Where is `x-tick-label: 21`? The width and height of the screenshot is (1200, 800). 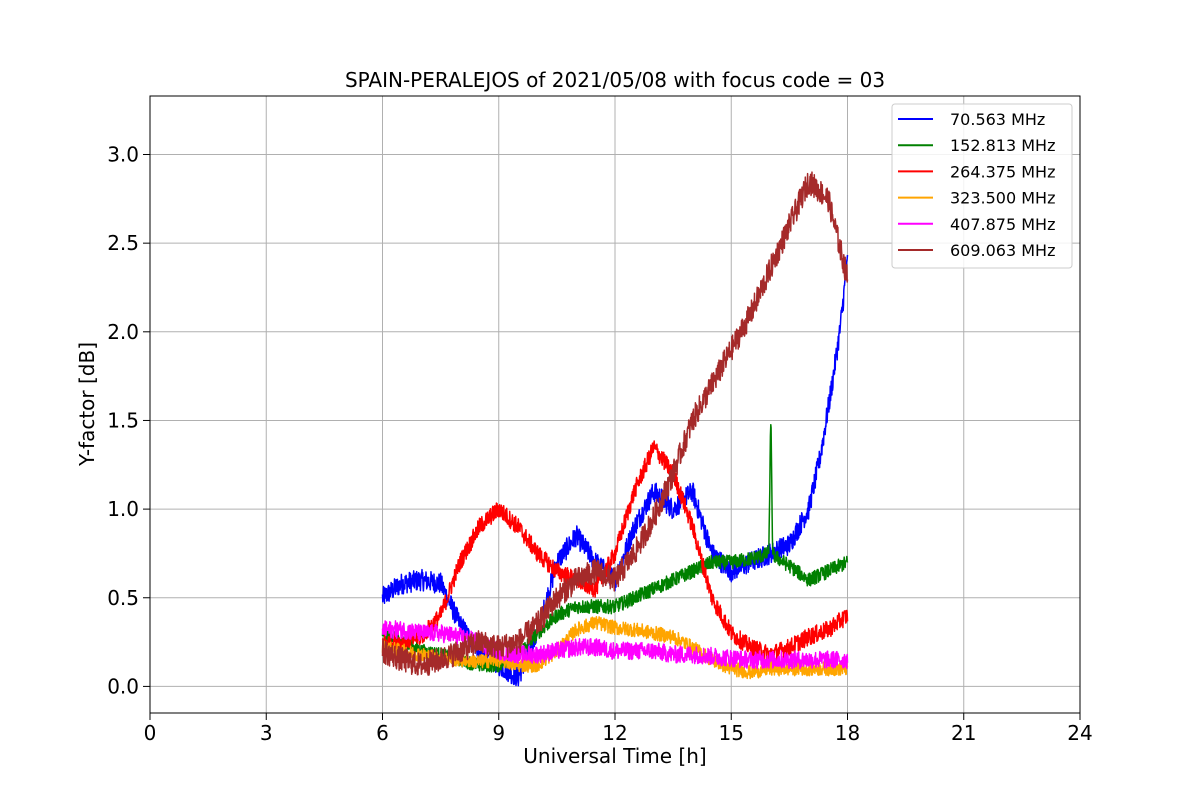 x-tick-label: 21 is located at coordinates (963, 733).